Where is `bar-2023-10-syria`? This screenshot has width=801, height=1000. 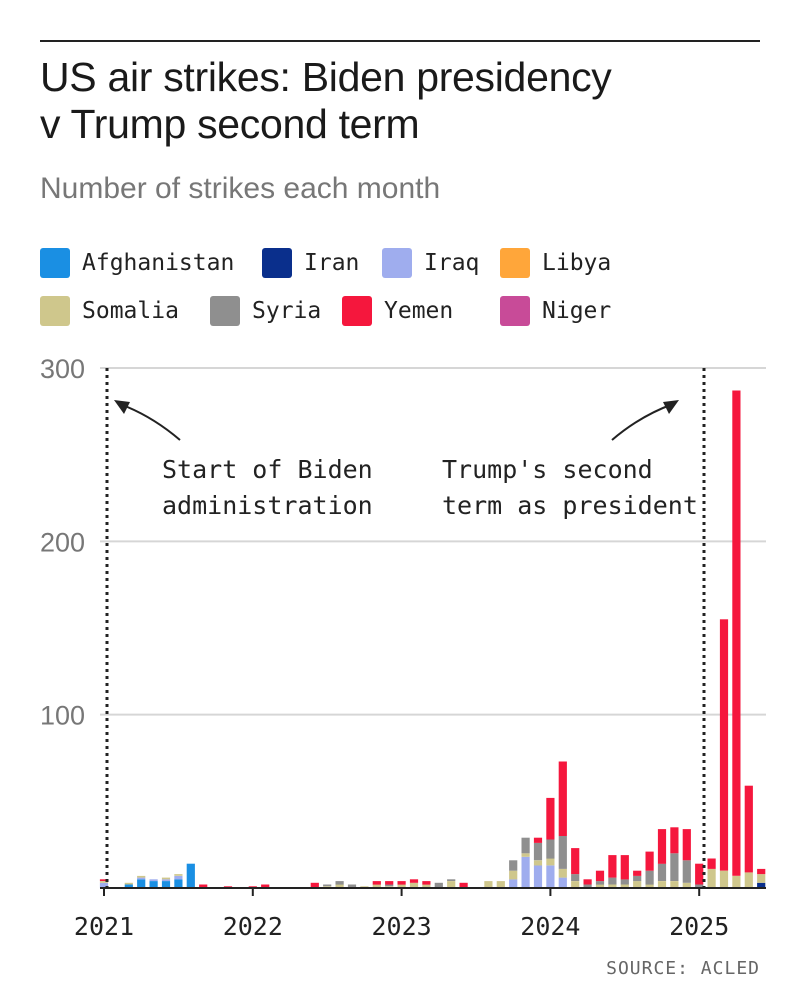
bar-2023-10-syria is located at coordinates (513, 865).